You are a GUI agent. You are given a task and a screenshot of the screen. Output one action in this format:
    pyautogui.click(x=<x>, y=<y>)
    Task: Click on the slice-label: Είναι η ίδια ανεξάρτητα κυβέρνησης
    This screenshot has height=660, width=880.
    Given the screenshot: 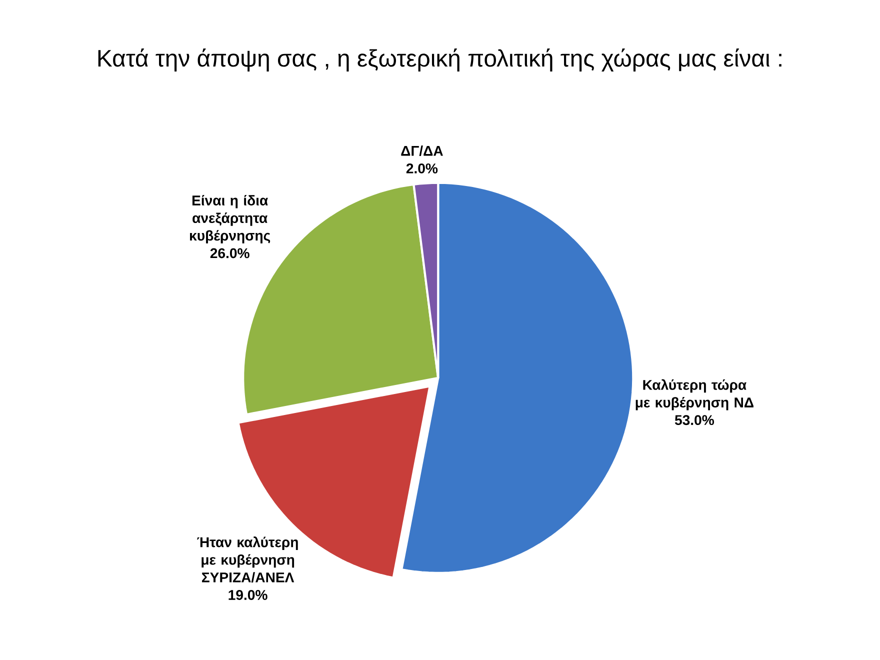 What is the action you would take?
    pyautogui.click(x=230, y=219)
    